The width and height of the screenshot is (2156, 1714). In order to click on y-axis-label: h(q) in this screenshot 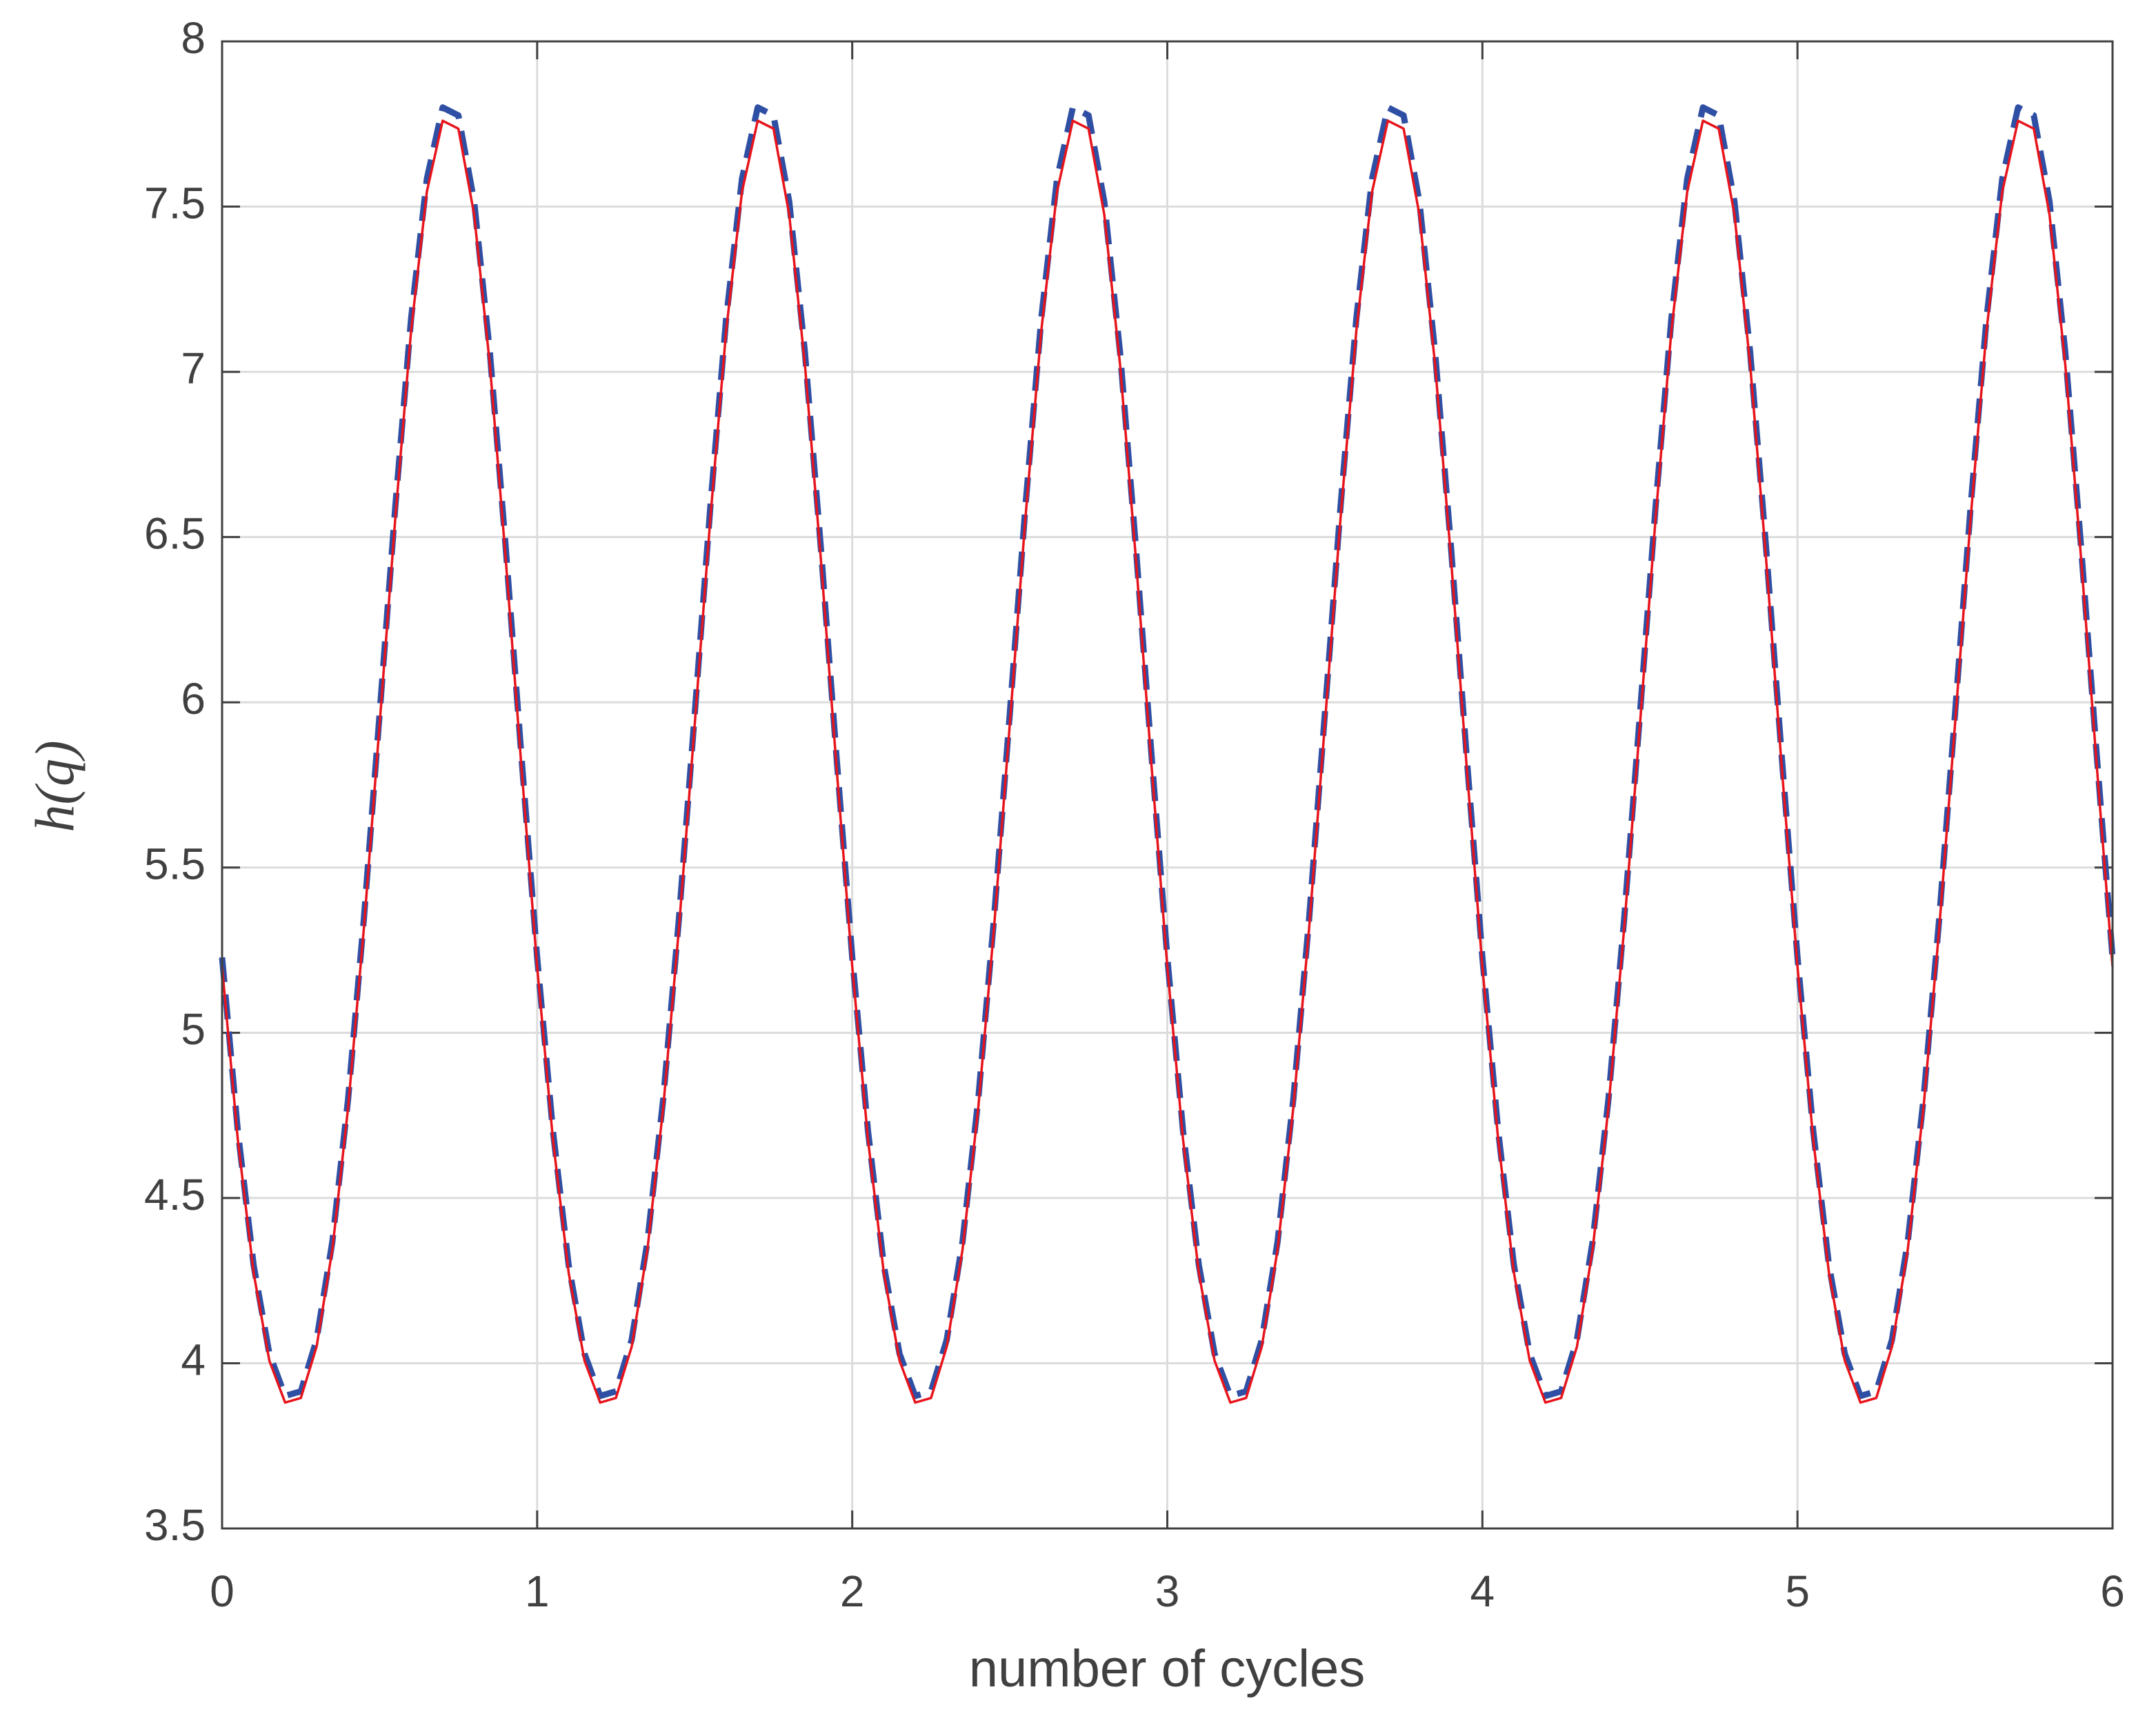, I will do `click(55, 786)`.